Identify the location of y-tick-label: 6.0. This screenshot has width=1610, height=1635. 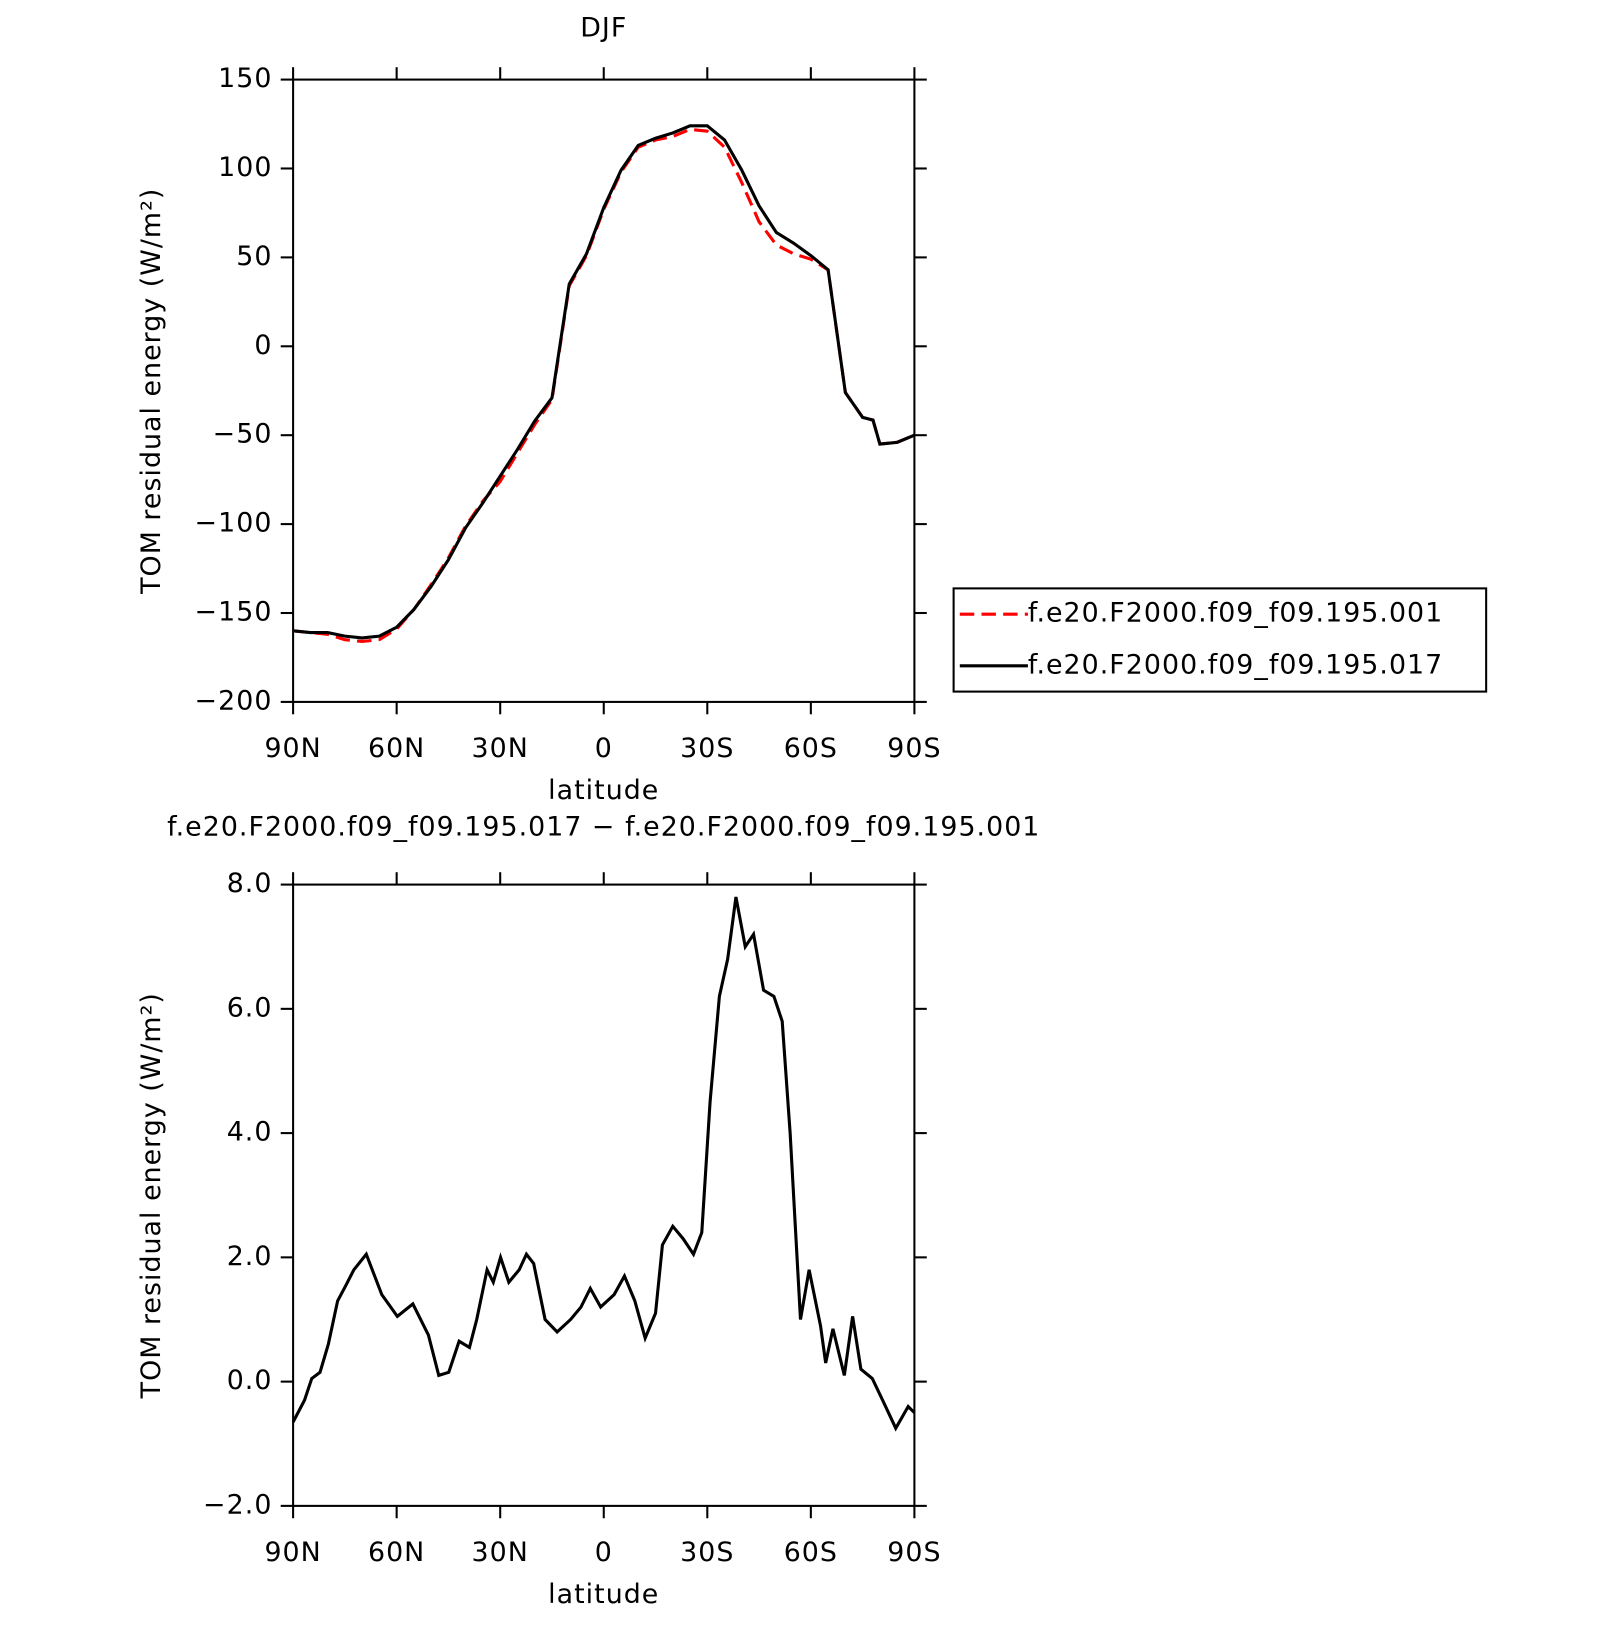
(250, 1007).